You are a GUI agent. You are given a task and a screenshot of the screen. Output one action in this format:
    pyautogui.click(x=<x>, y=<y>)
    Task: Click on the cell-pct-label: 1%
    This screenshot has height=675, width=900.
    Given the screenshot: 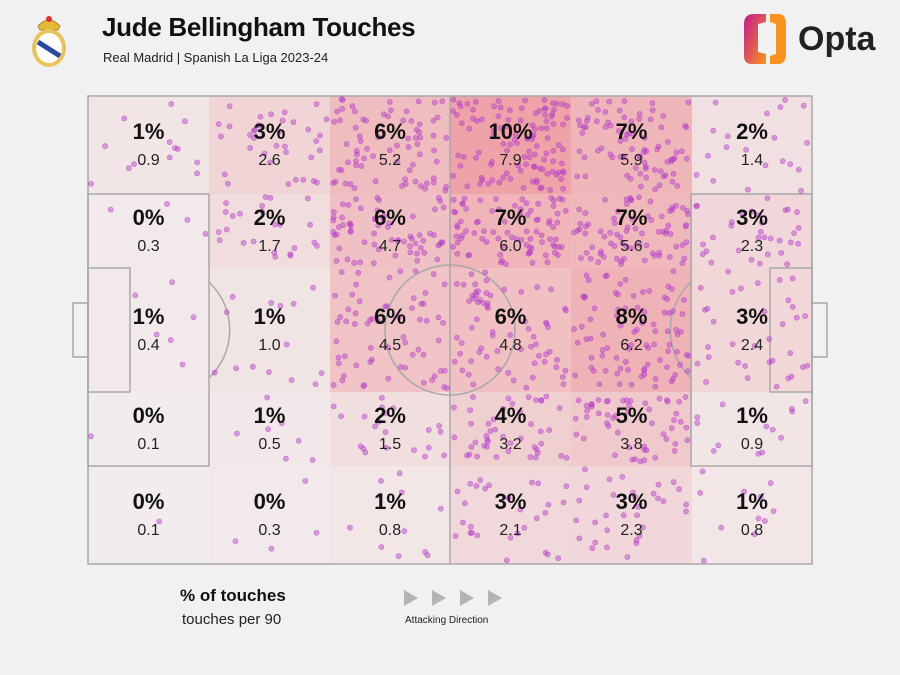 What is the action you would take?
    pyautogui.click(x=752, y=415)
    